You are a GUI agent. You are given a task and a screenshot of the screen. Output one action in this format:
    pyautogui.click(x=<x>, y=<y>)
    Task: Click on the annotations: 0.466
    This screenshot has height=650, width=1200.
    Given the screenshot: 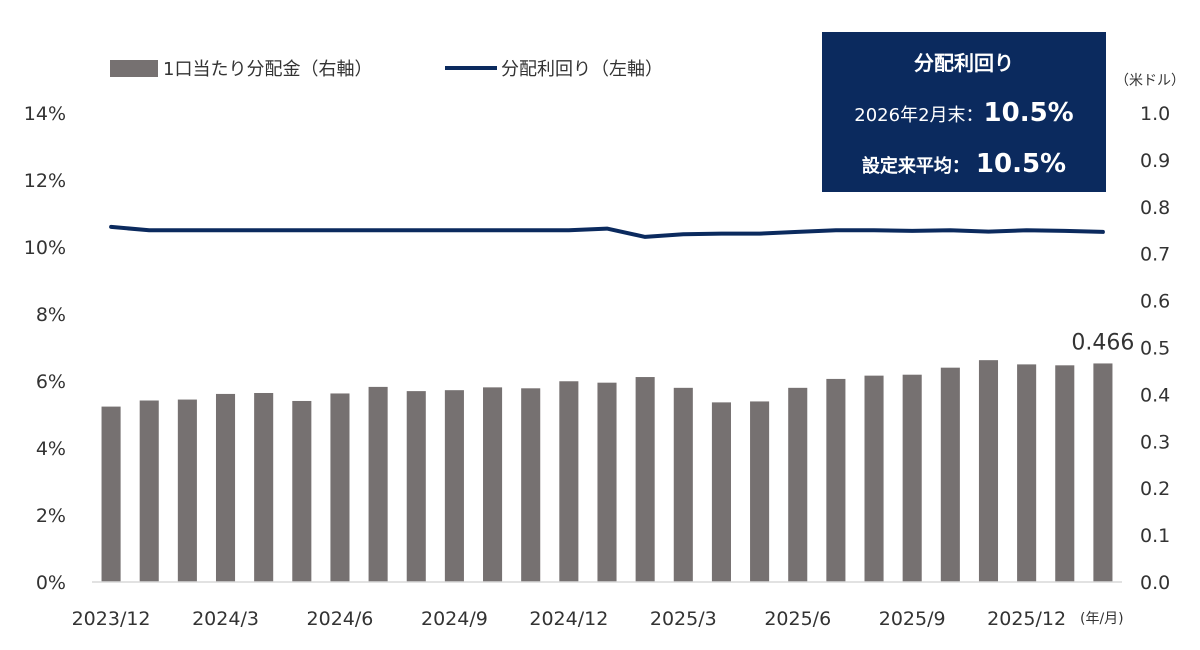 What is the action you would take?
    pyautogui.click(x=1102, y=342)
    